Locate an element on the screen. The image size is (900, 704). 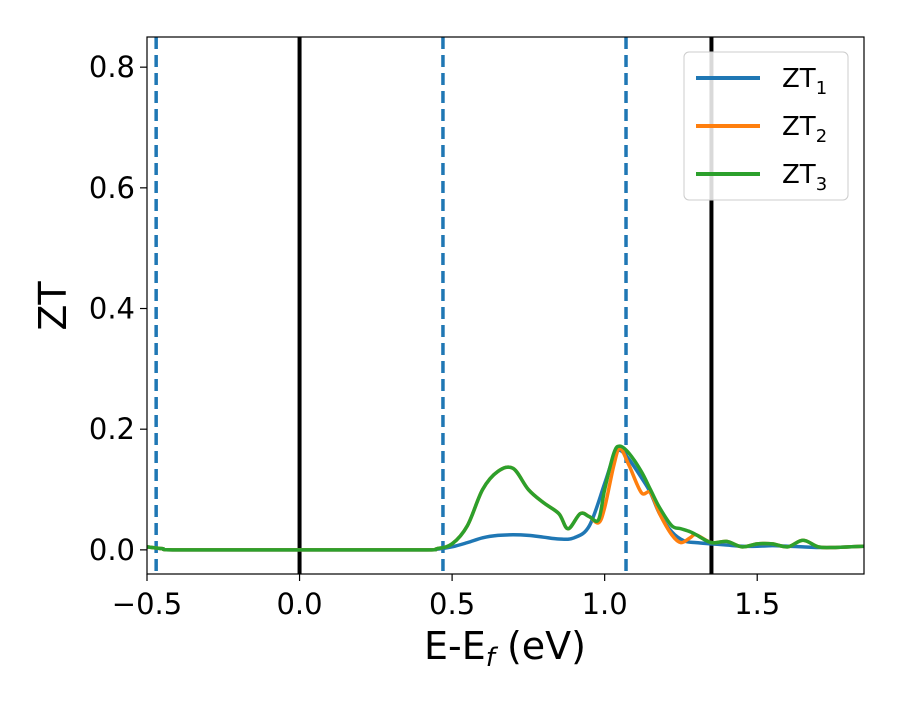
x-tick-label: 1.0 is located at coordinates (605, 604).